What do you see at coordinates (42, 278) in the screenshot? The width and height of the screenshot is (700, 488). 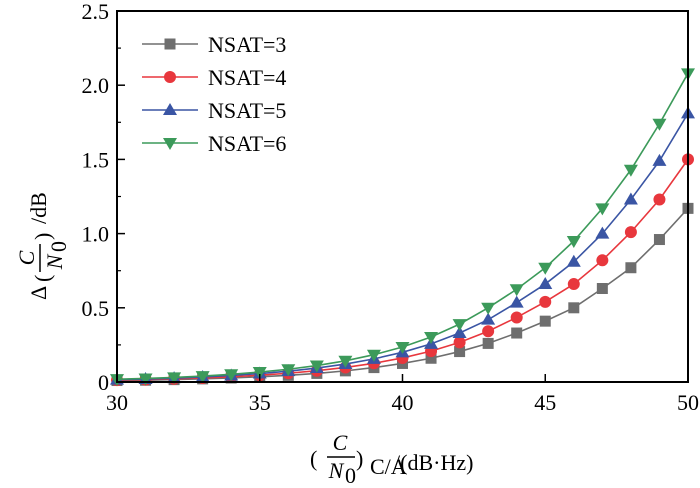 I see `y-label-lparen: (` at bounding box center [42, 278].